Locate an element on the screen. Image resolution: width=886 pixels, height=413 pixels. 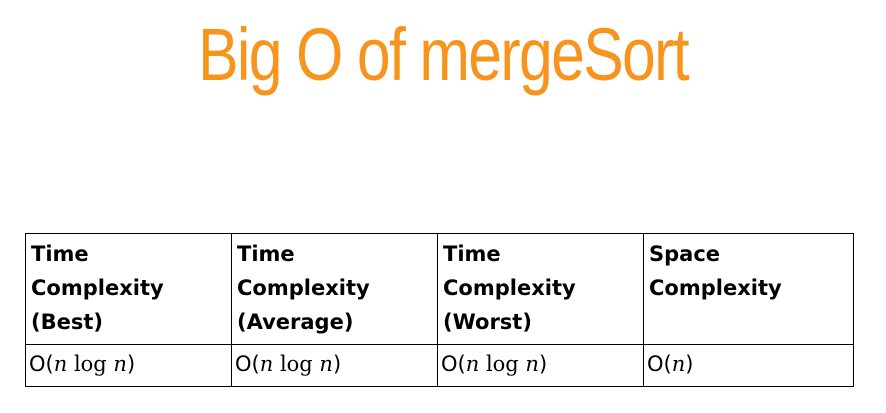
header-space: Space Complexity is located at coordinates (748, 289).